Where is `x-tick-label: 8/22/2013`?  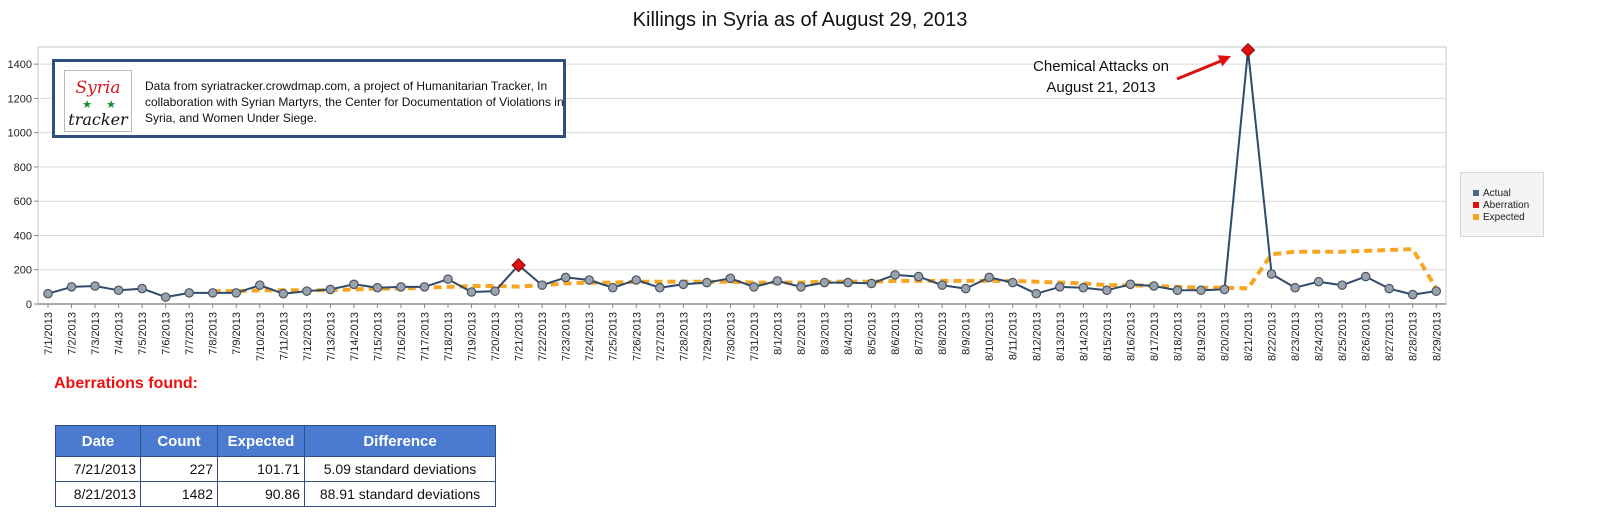 x-tick-label: 8/22/2013 is located at coordinates (1273, 336).